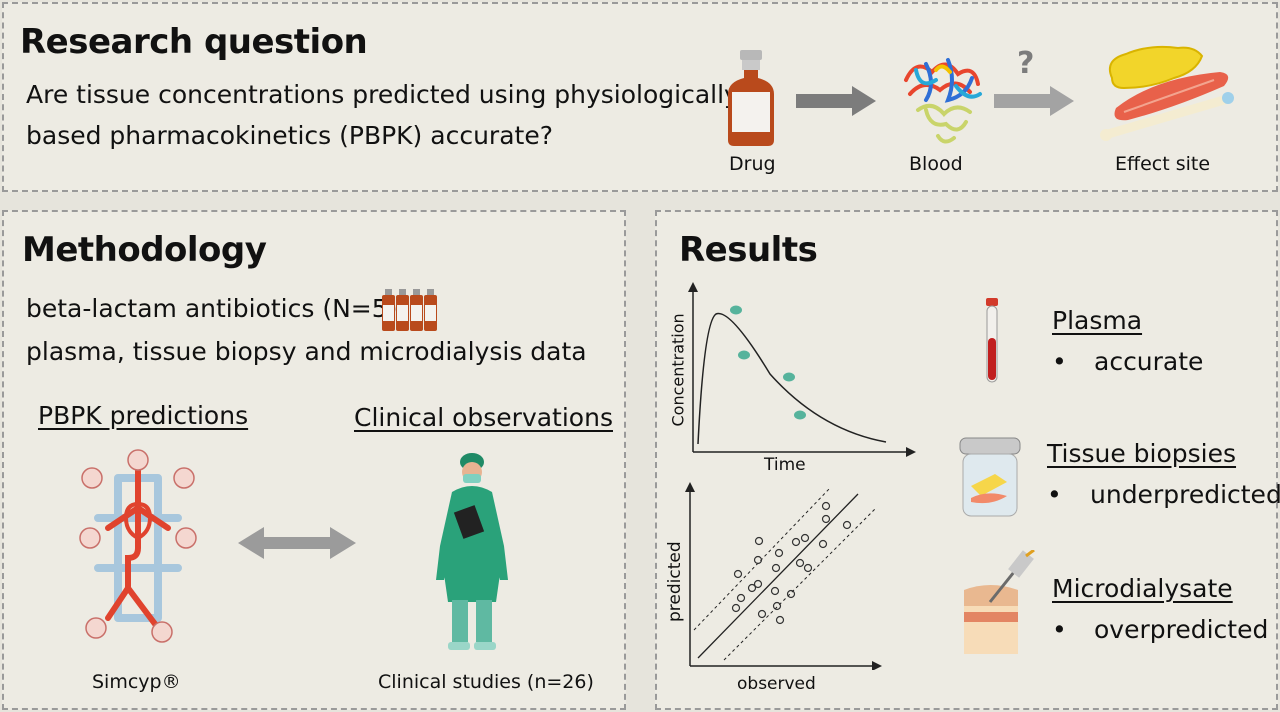 The image size is (1280, 712). What do you see at coordinates (289, 135) in the screenshot?
I see `research-question-line2: based pharmacokinetics (PBPK) accurate?` at bounding box center [289, 135].